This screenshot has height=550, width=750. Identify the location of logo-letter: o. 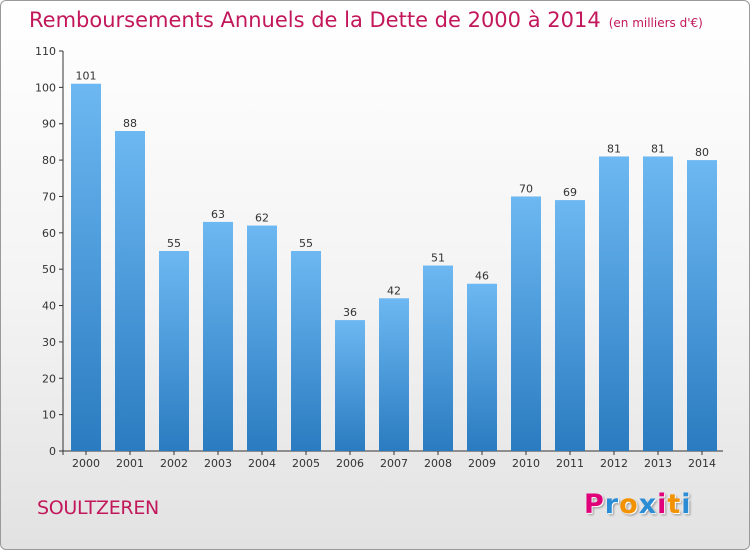
(629, 504).